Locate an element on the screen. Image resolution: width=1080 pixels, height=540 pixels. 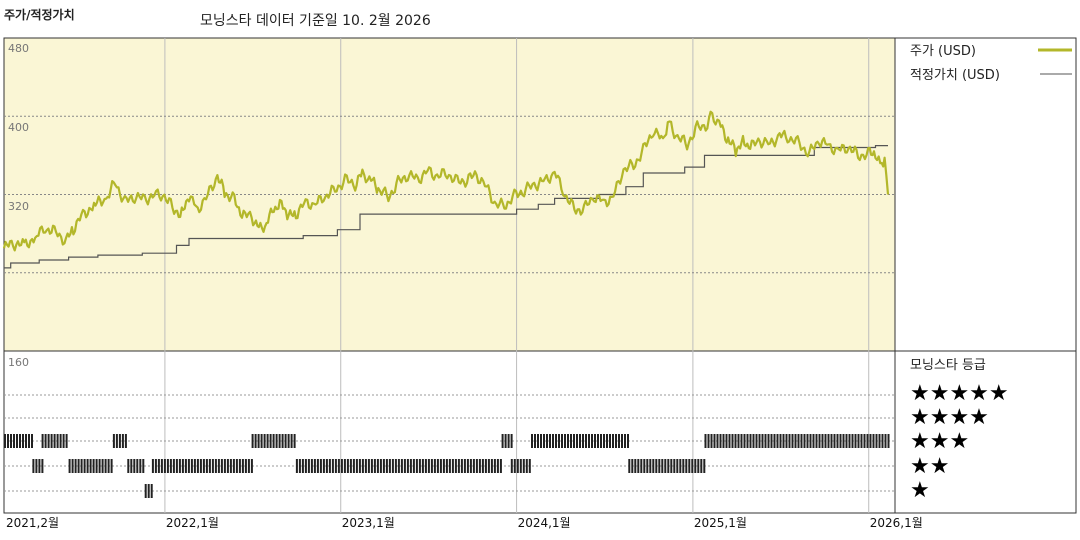
y-tick-label: 400 is located at coordinates (18, 127).